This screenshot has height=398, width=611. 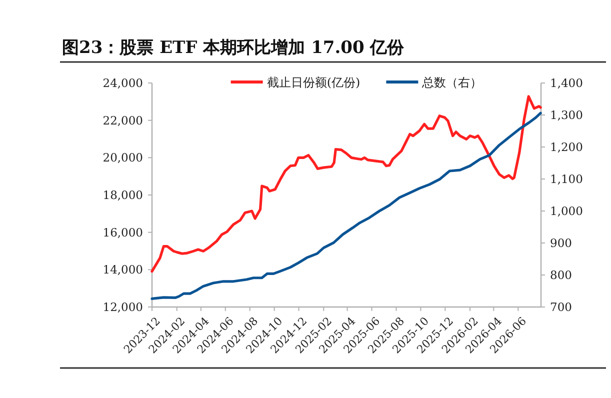 What do you see at coordinates (122, 83) in the screenshot?
I see `y-tick-label: 24,000` at bounding box center [122, 83].